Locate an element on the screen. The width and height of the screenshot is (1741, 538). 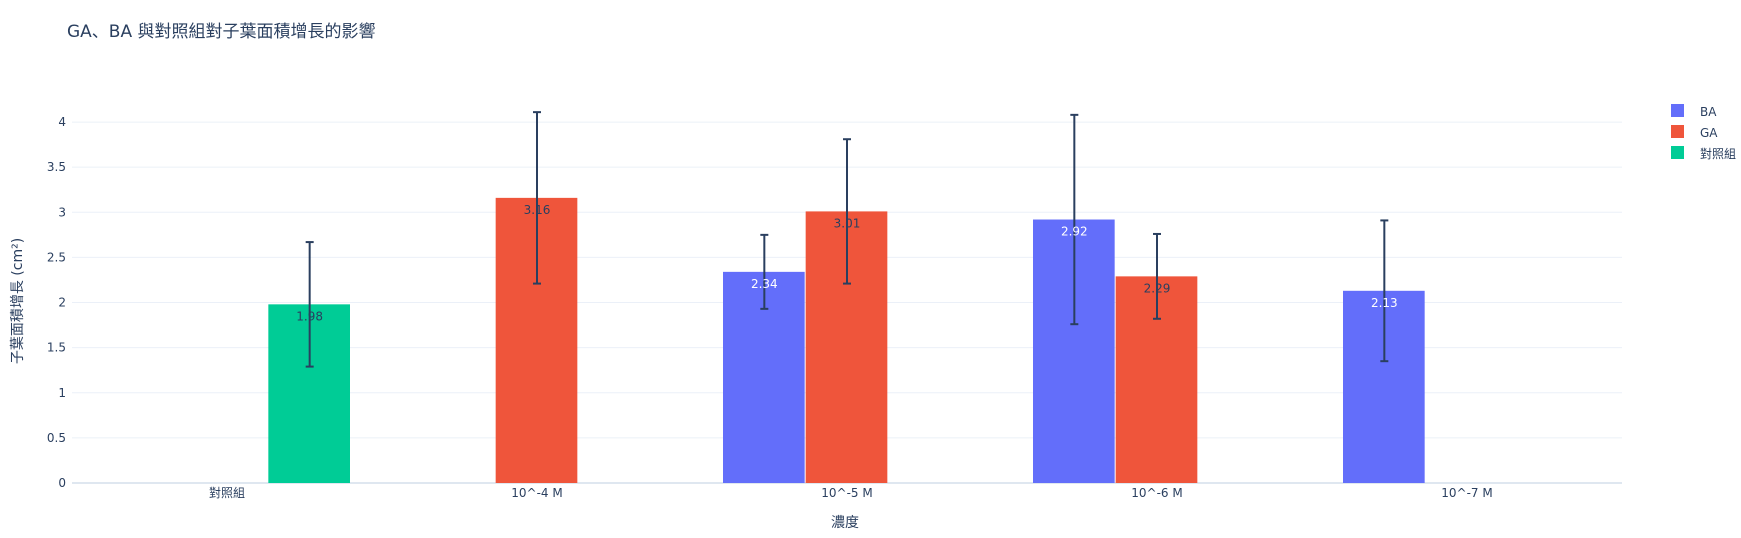
x-axis-ticks: 對照組 10^-4 M 10^-5 M 10^-6 M 10^-7 M is located at coordinates (851, 493).